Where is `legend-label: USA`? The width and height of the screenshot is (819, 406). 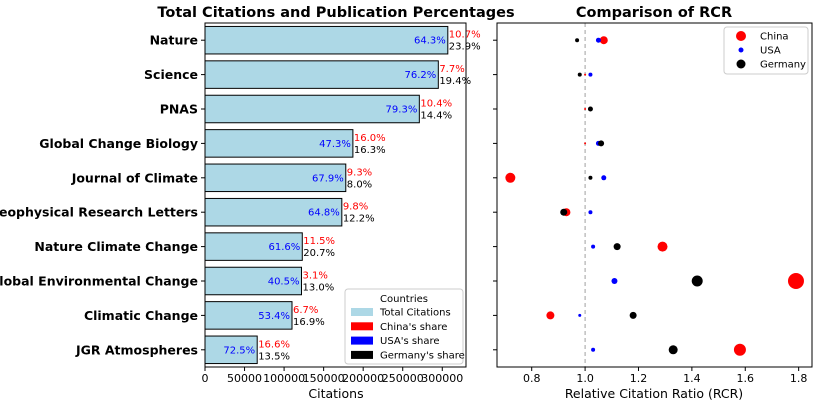
legend-label: USA is located at coordinates (770, 51).